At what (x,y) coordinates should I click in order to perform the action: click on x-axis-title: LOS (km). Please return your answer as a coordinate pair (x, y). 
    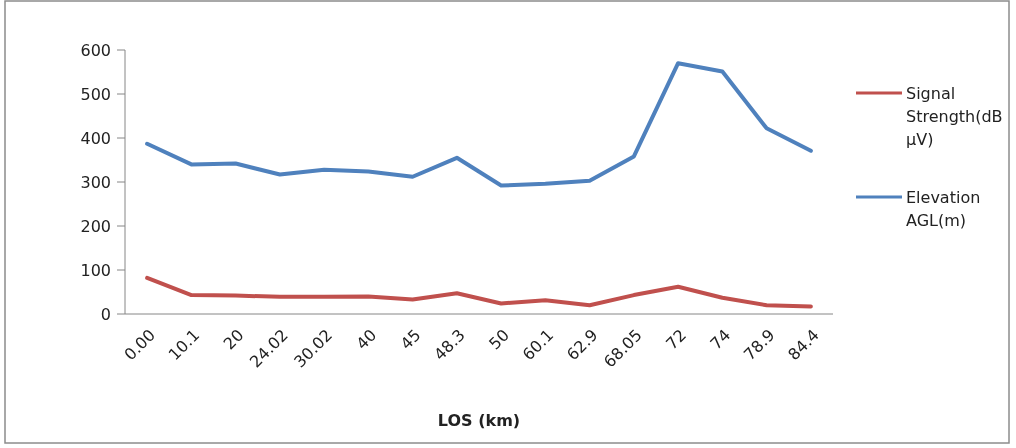
    Looking at the image, I should click on (479, 420).